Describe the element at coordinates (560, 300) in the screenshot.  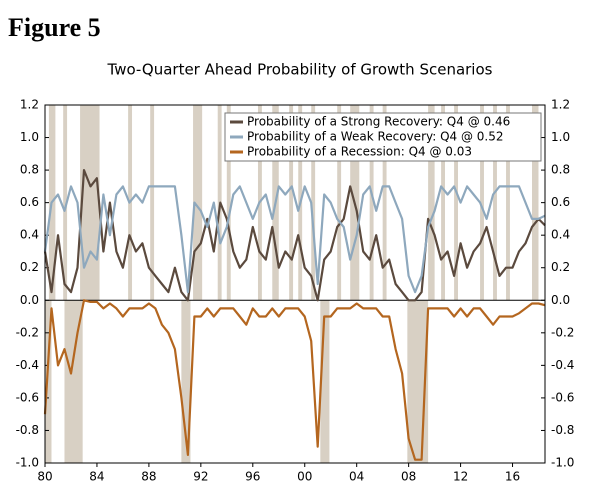
I see `y2-tick-label: 0.0` at that location.